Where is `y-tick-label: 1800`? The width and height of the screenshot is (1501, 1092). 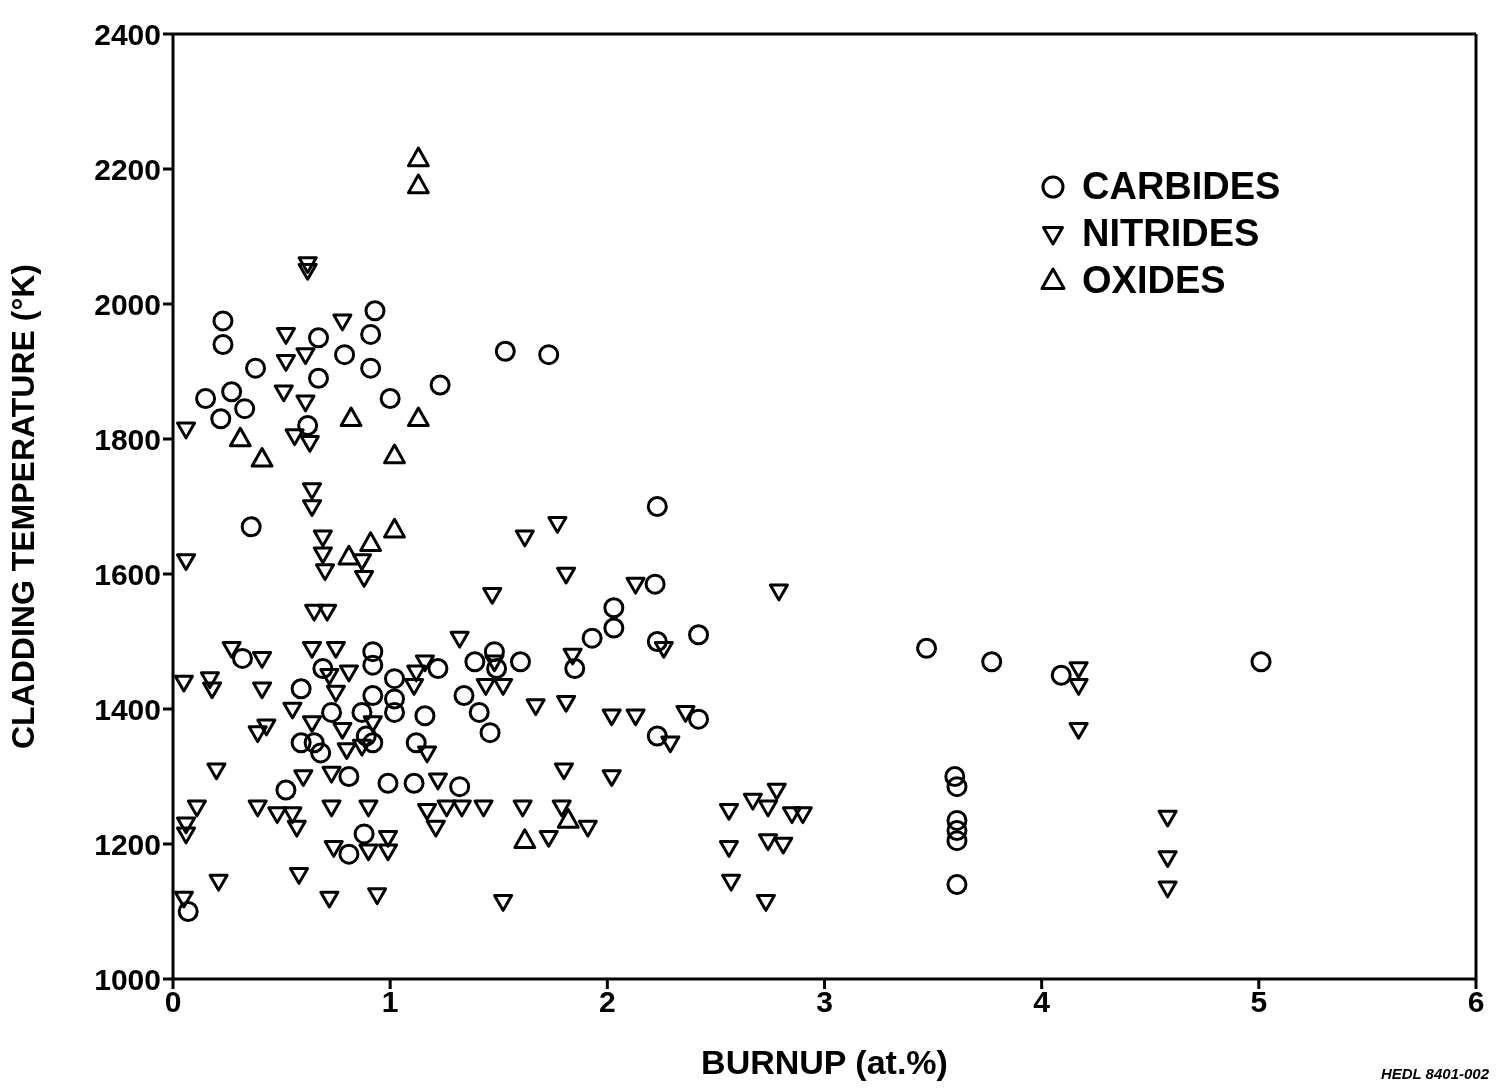
y-tick-label: 1800 is located at coordinates (127, 439).